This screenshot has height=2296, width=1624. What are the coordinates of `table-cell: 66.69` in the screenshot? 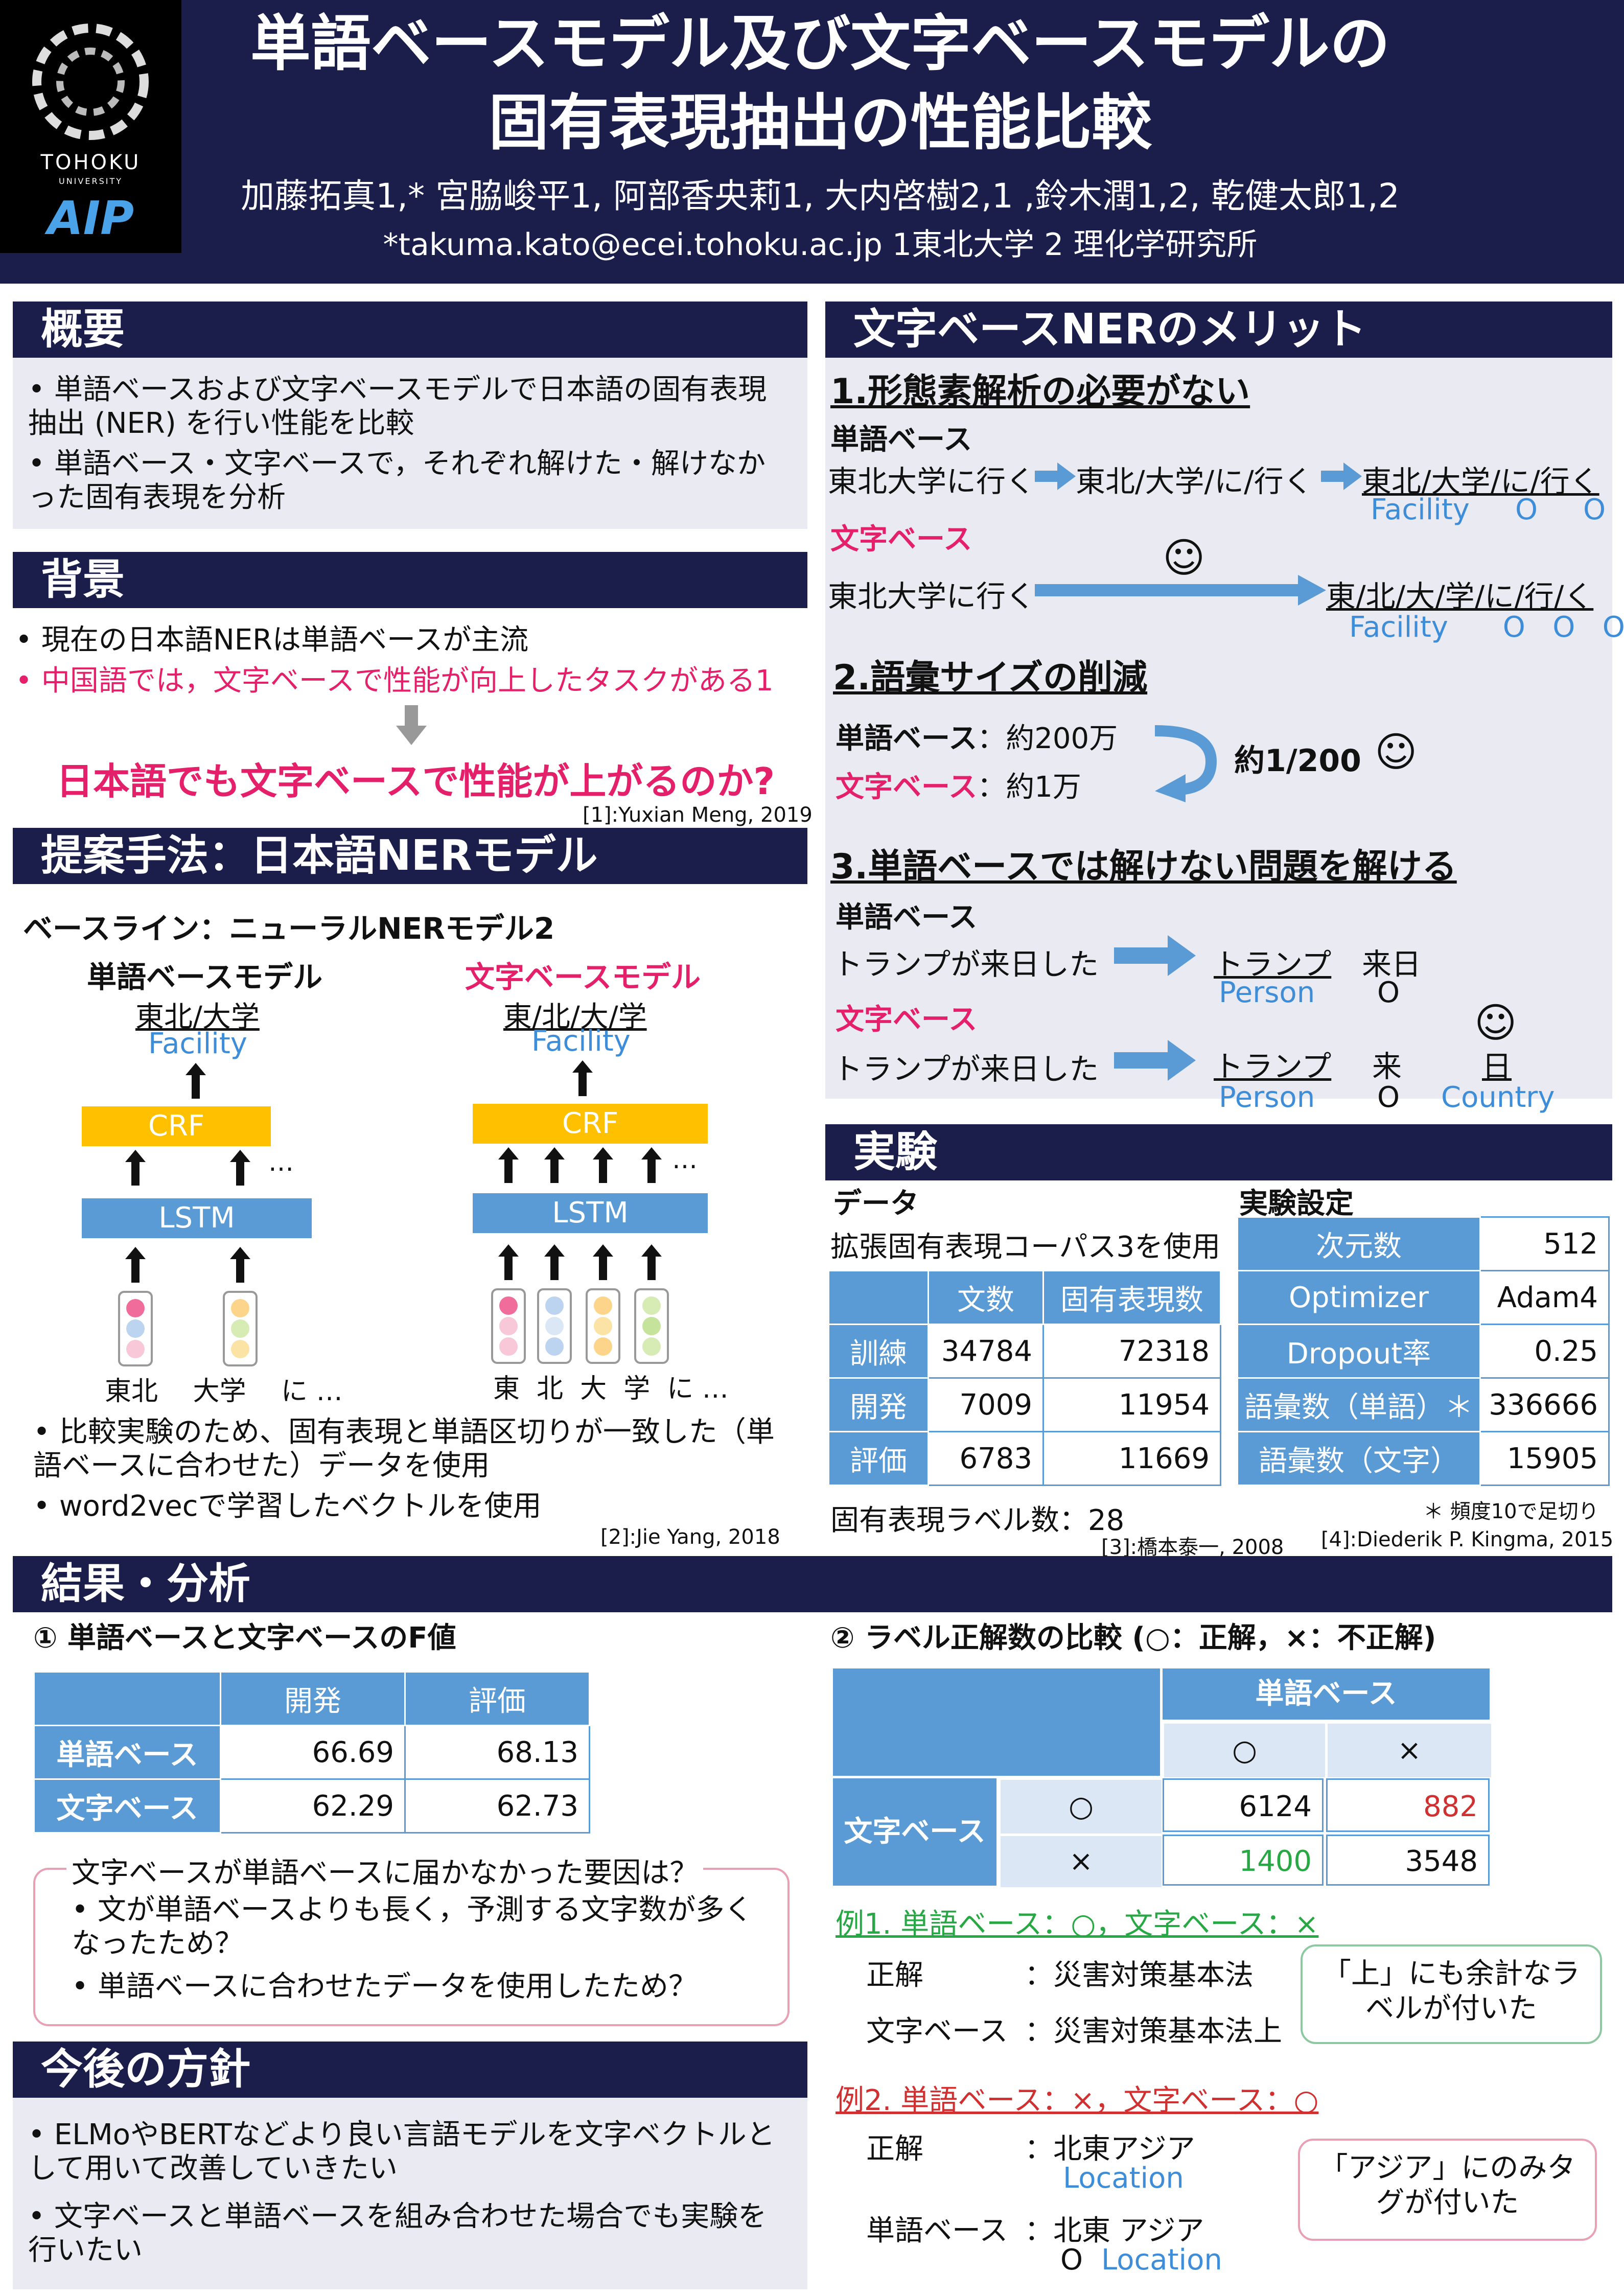 It's located at (313, 1753).